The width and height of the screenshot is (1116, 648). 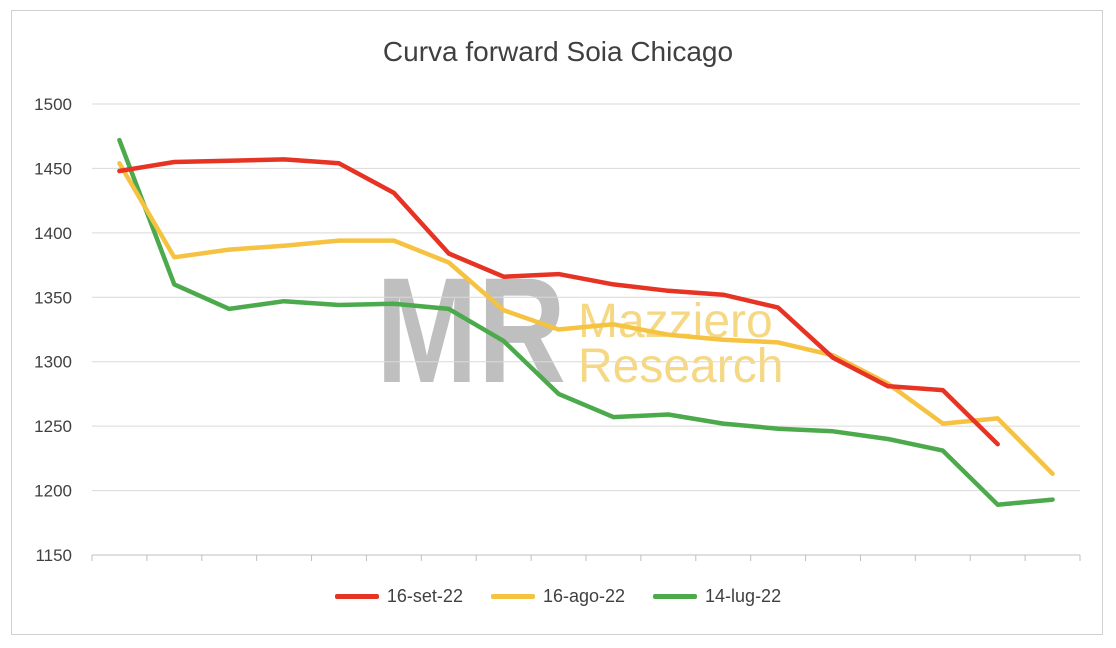 I want to click on y-tick-label: 1150, so click(x=53, y=555).